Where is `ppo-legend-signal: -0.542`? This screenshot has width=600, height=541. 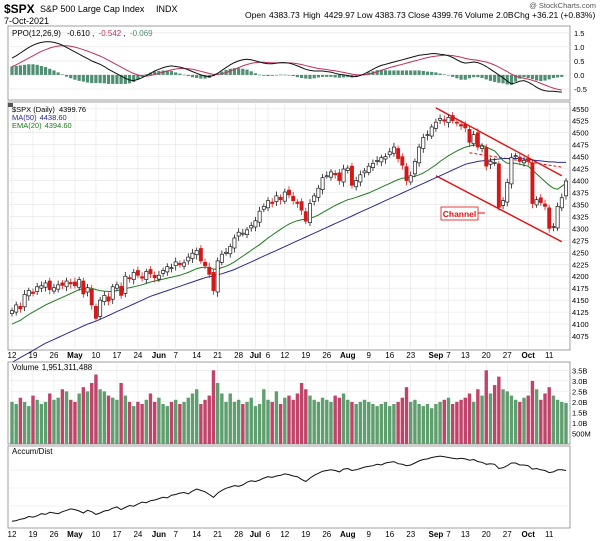
ppo-legend-signal: -0.542 is located at coordinates (110, 33).